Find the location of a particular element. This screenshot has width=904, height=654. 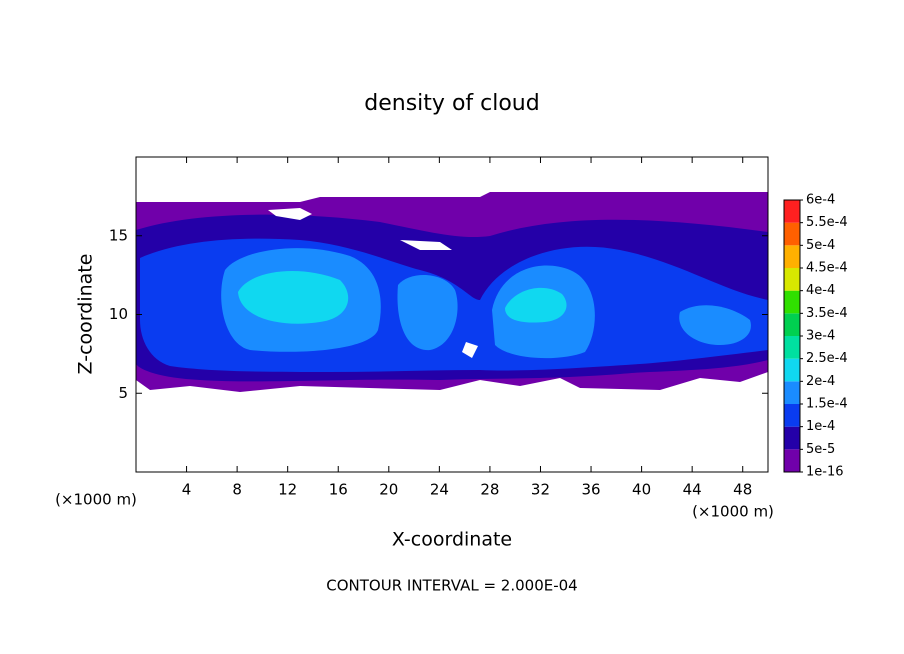

colorbar-label: 6e-4 is located at coordinates (820, 200).